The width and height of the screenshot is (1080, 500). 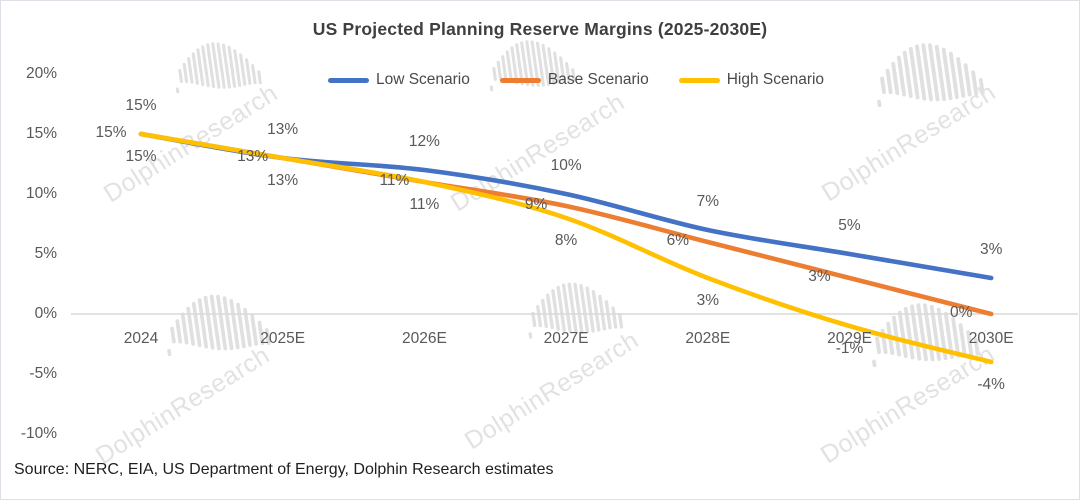 I want to click on y-axis-tick-label: 0%, so click(x=45, y=313).